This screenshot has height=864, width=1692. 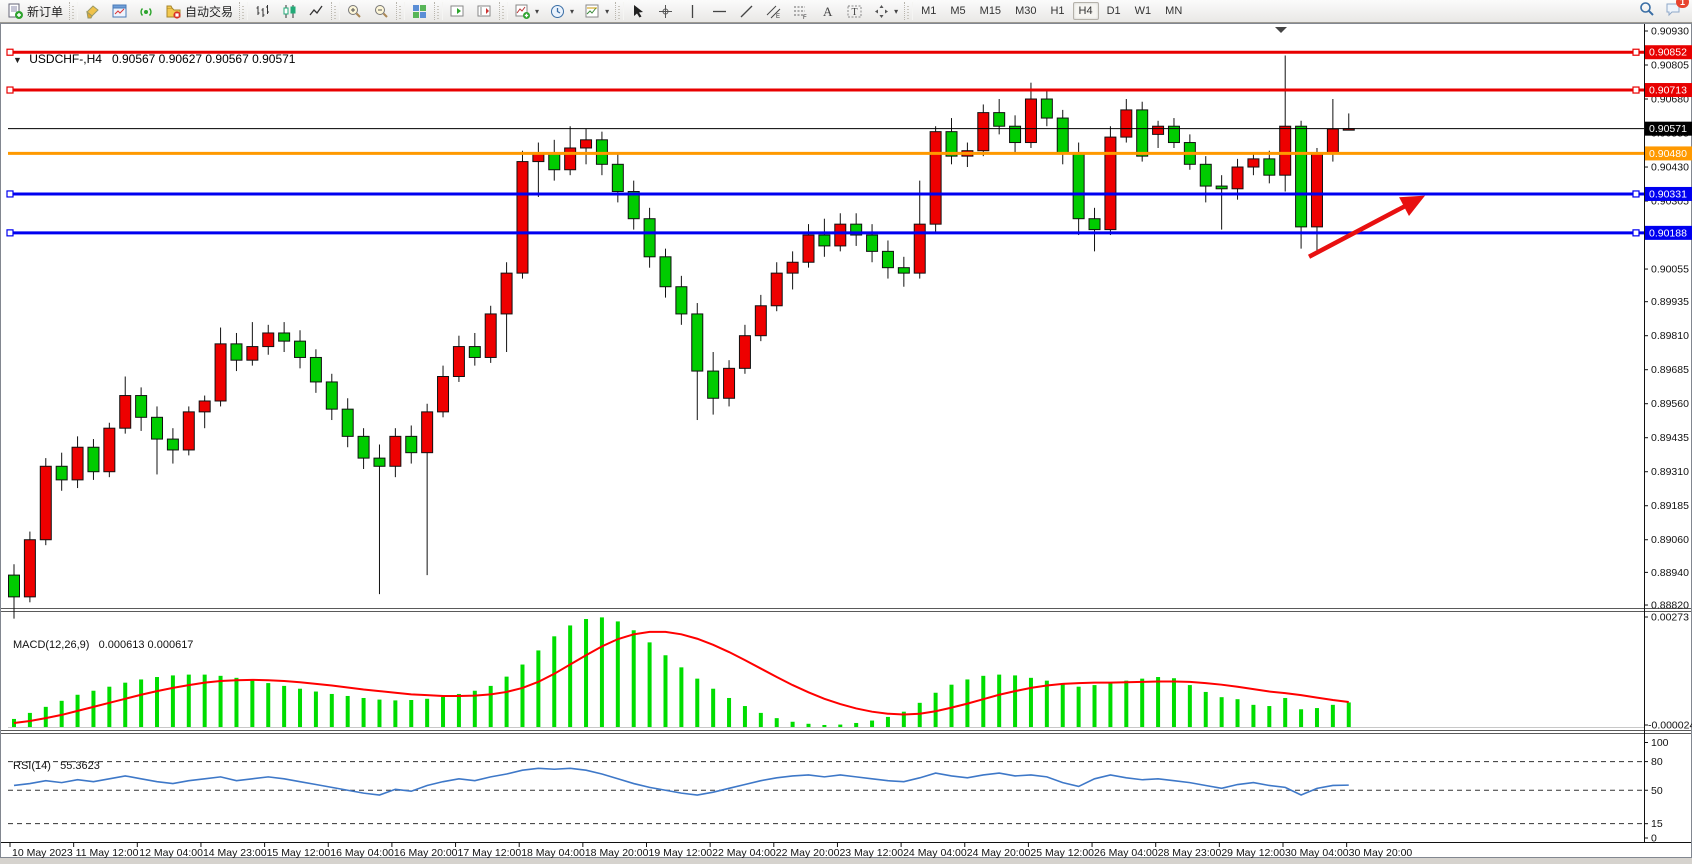 What do you see at coordinates (354, 11) in the screenshot?
I see `zoom-in-button` at bounding box center [354, 11].